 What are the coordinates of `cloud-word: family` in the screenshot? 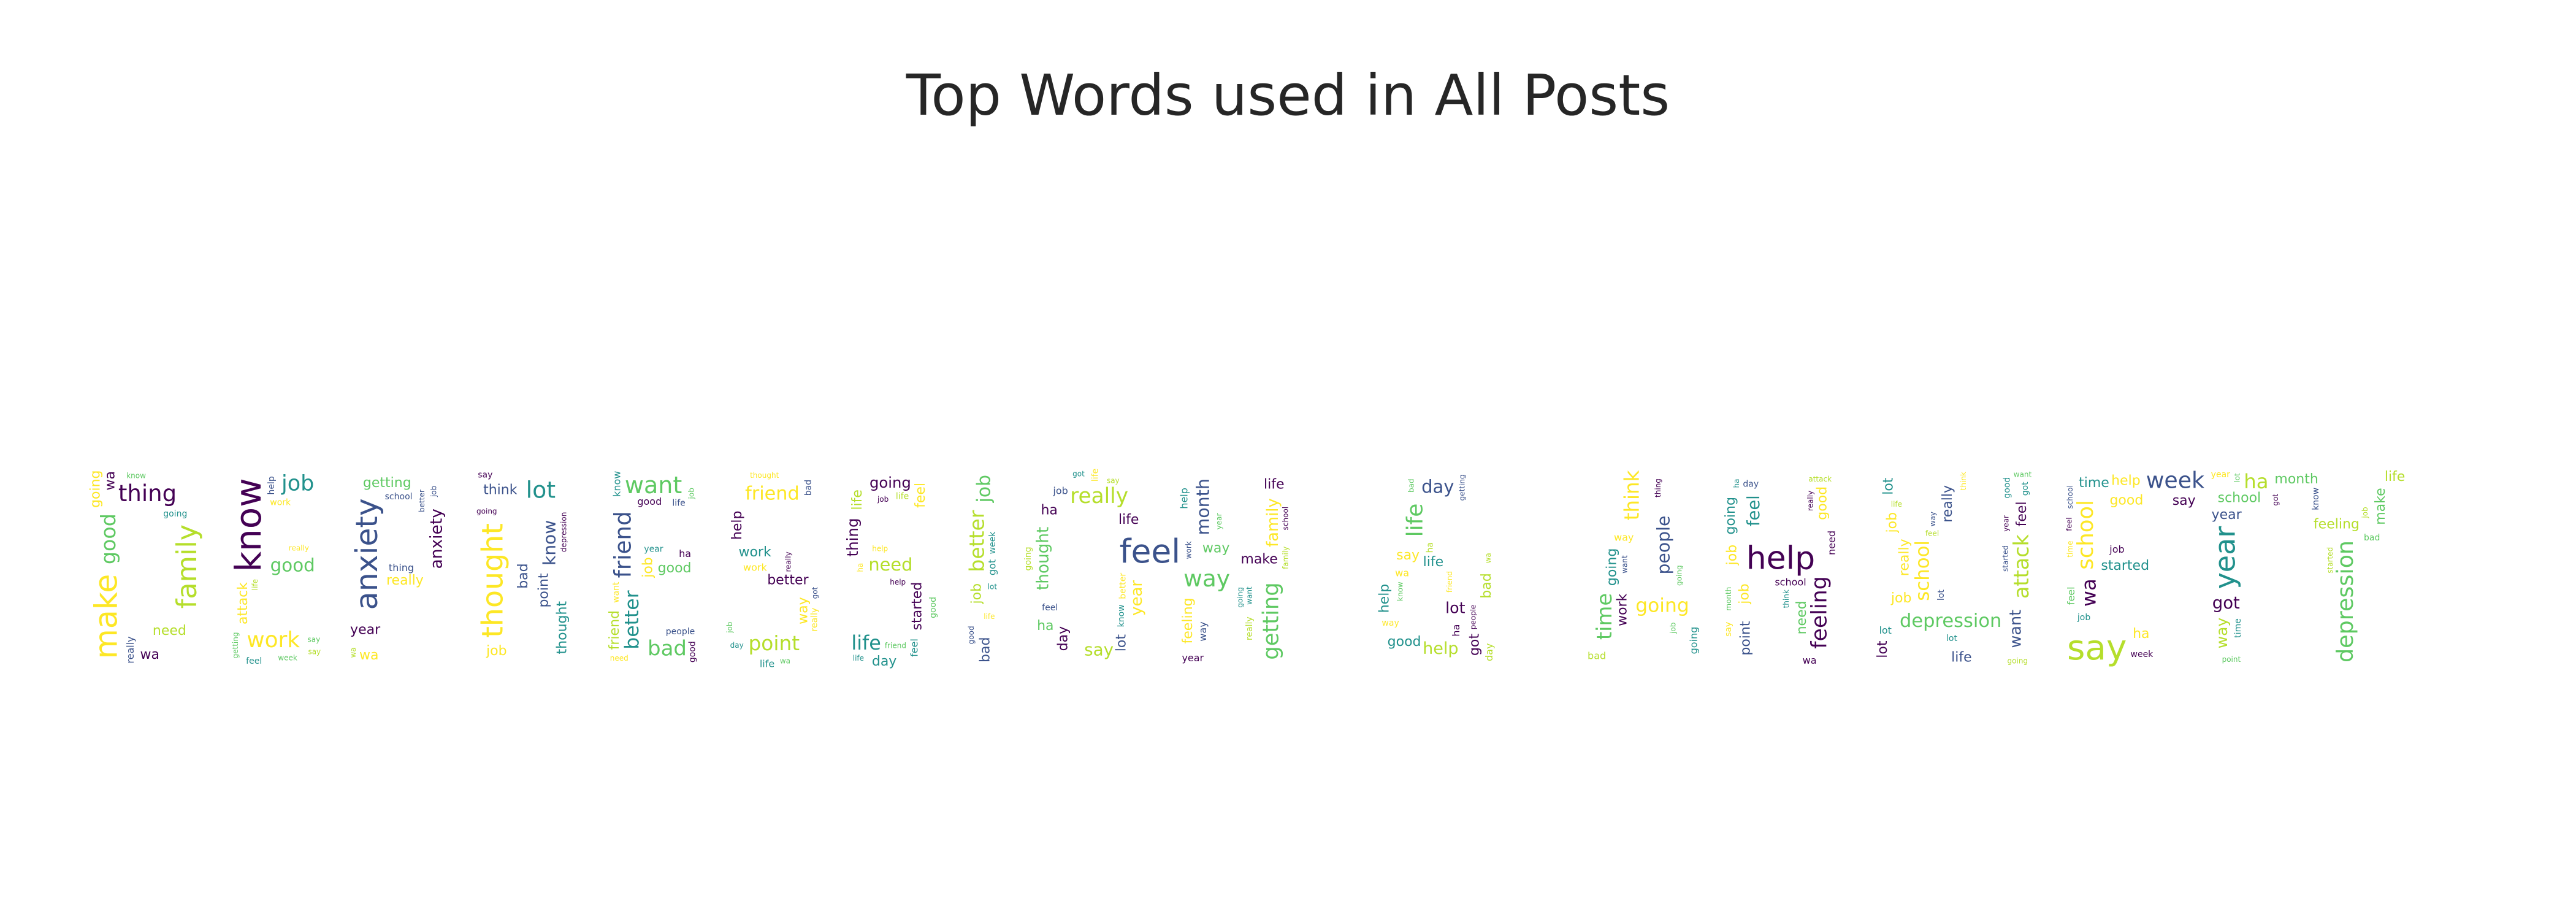 It's located at (1273, 522).